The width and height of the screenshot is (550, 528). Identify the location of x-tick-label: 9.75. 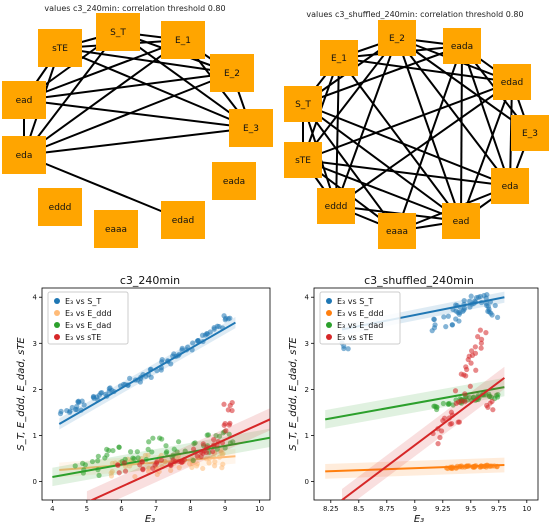
(499, 509).